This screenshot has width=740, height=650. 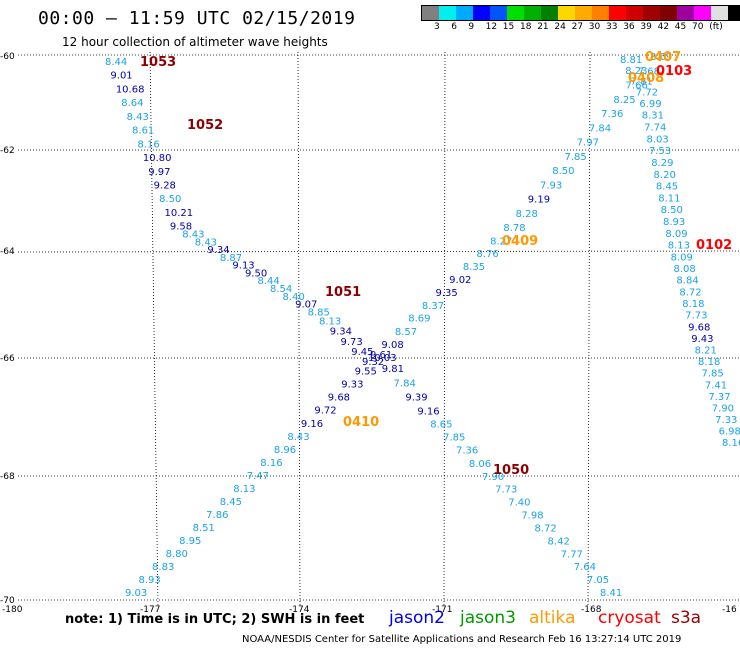 I want to click on swh-value: 7.40, so click(x=519, y=503).